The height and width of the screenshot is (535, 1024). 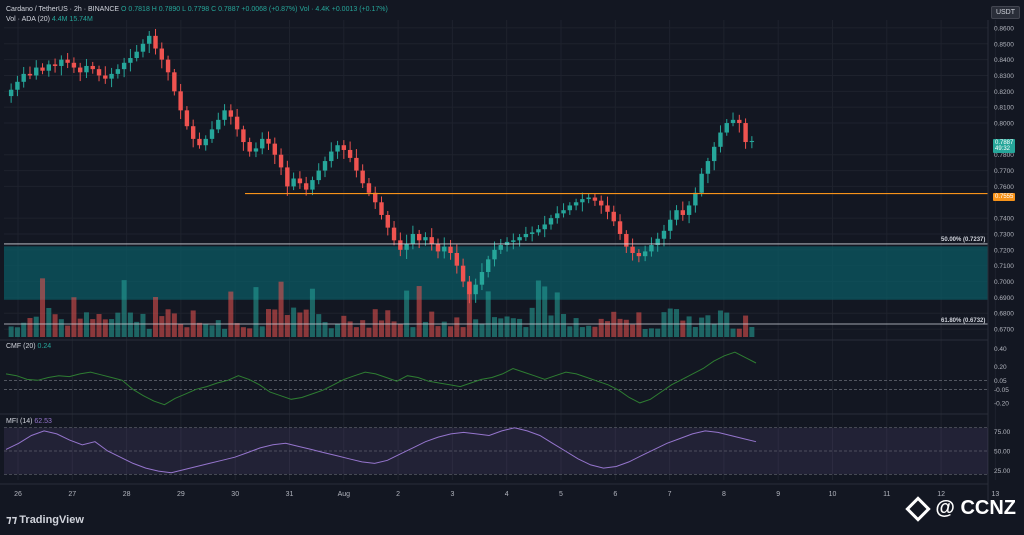 What do you see at coordinates (963, 321) in the screenshot?
I see `fib-618-label: 61.80% (0.6732)` at bounding box center [963, 321].